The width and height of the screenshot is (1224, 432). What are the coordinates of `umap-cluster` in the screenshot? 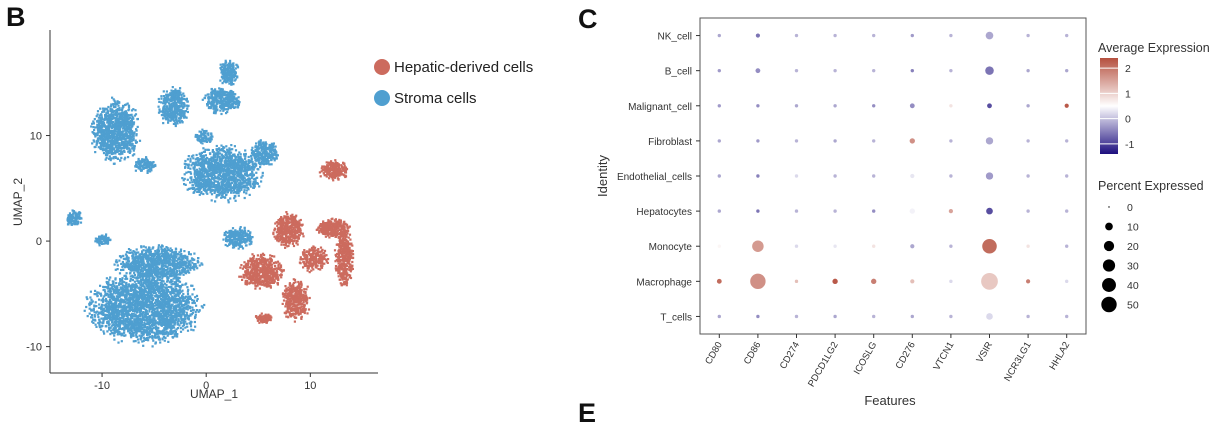 It's located at (263, 318).